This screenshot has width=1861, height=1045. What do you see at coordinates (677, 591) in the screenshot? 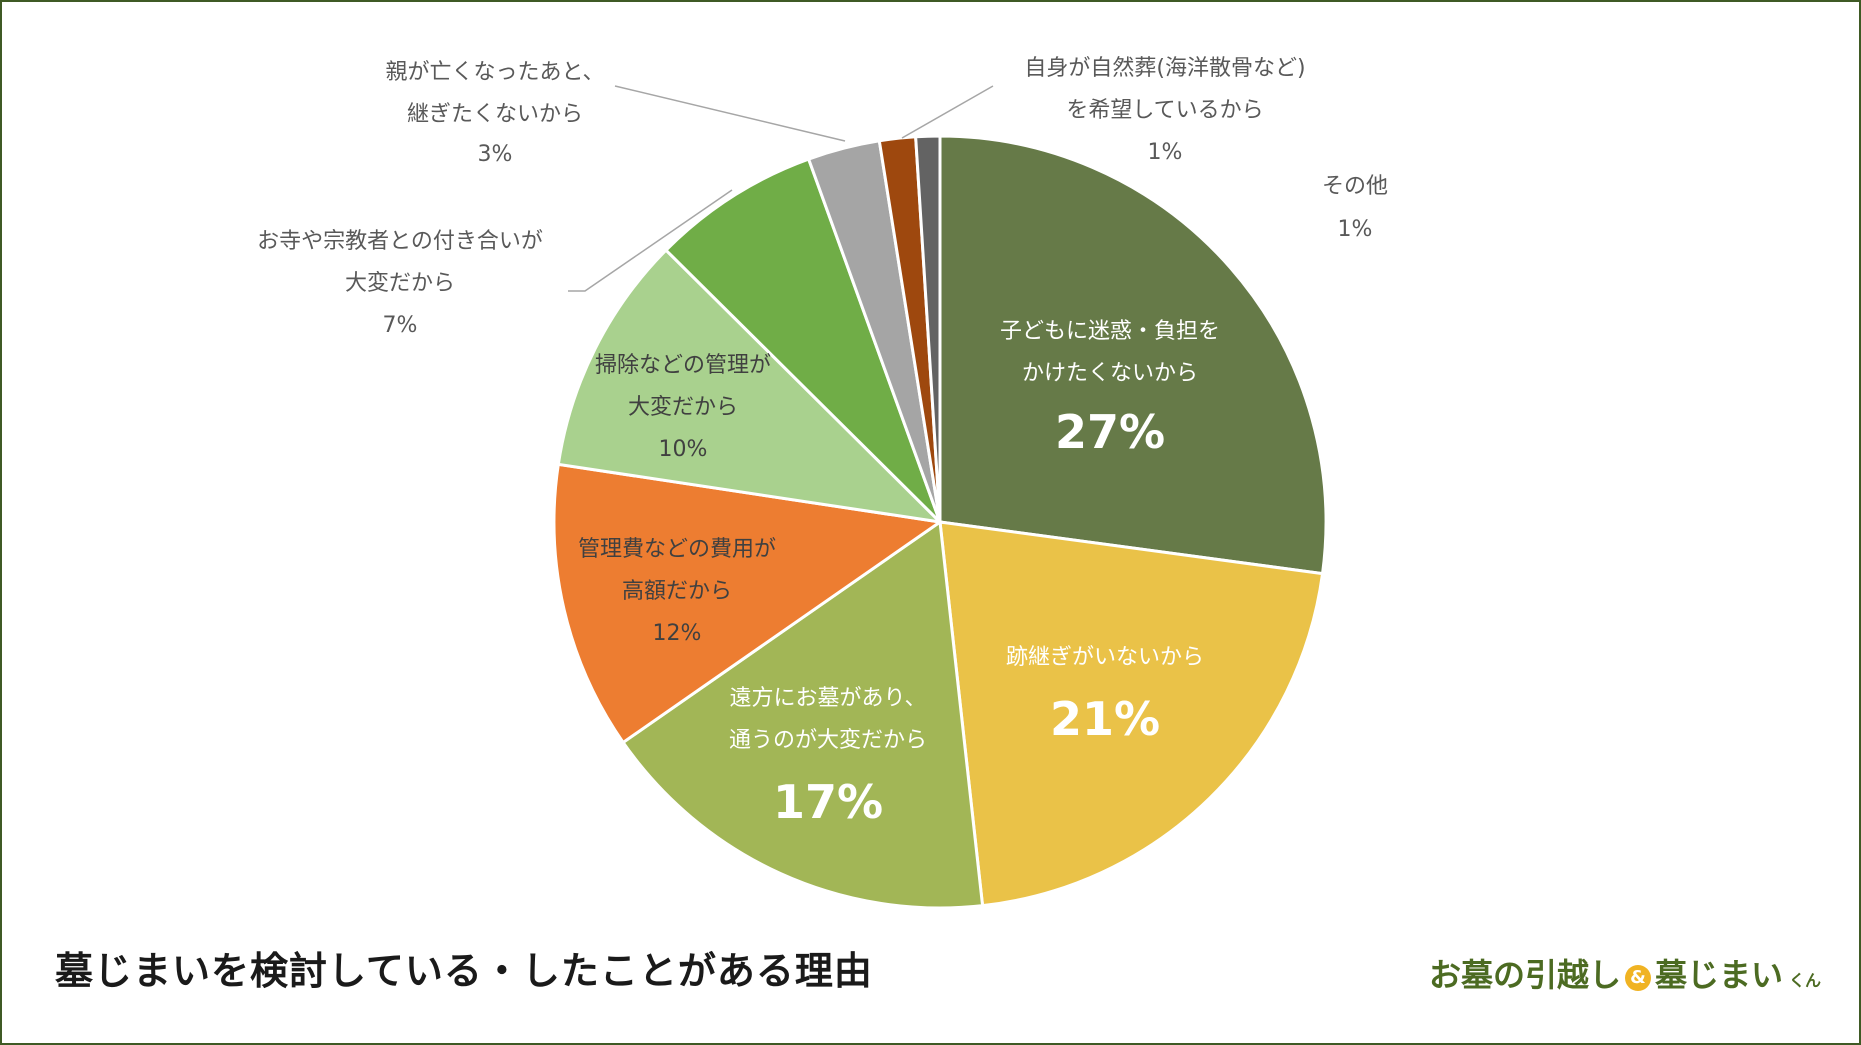
I see `slice-label: 高額だから` at bounding box center [677, 591].